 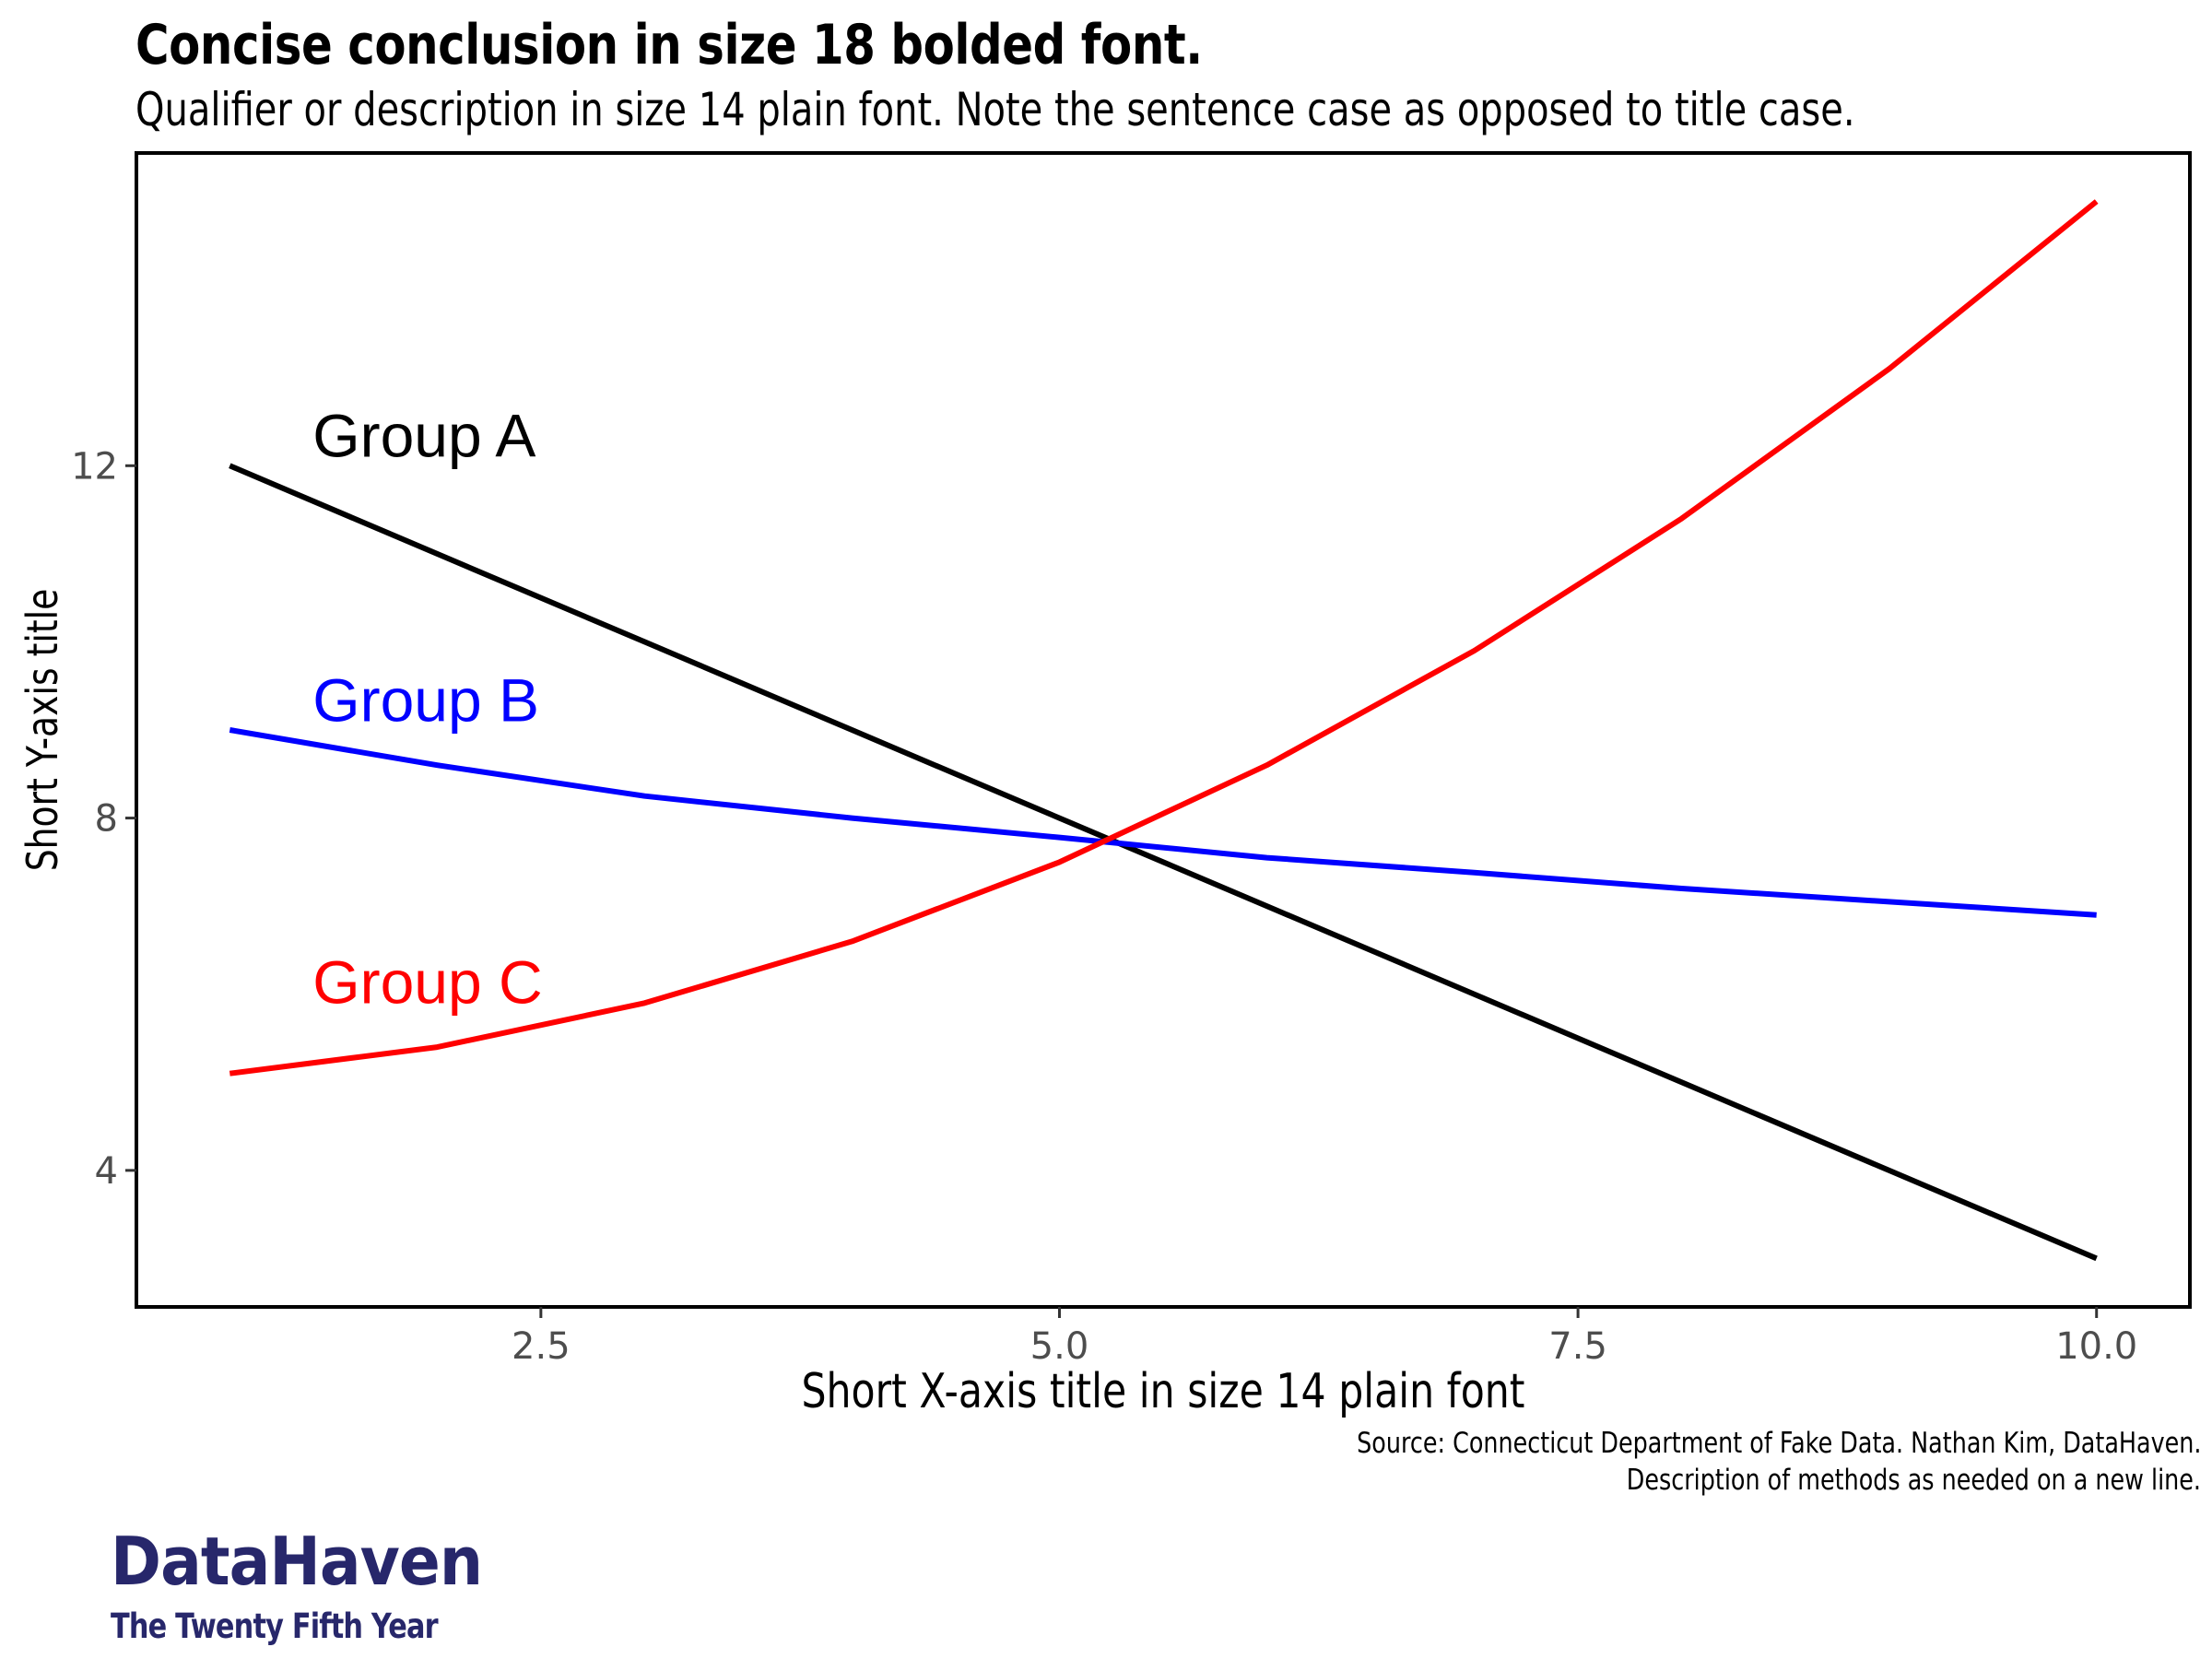 I want to click on y-tick-label: 8, so click(x=106, y=819).